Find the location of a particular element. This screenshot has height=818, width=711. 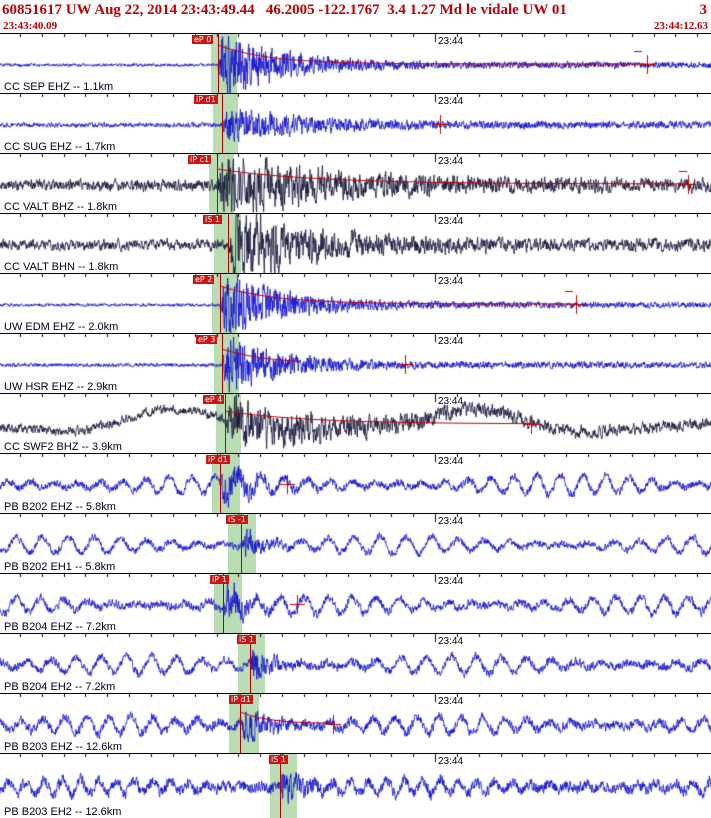

trace-panel-7: eP 4 23:44 CC SWF2 BHZ -- 3.9km is located at coordinates (355, 424).